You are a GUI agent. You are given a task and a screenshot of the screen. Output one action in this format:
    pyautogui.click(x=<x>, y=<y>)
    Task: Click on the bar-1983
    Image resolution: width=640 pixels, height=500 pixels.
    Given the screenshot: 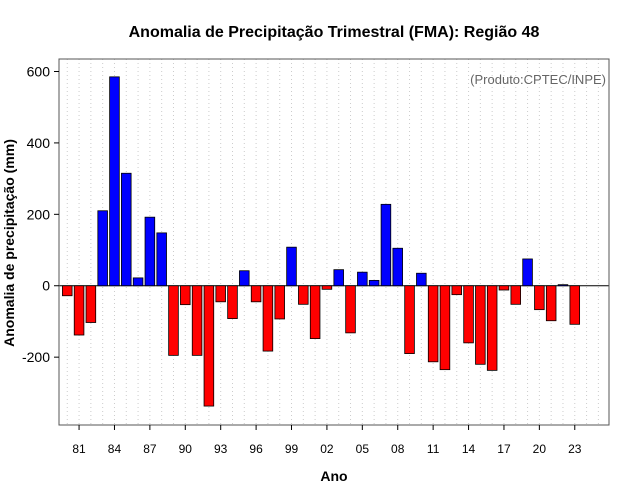 What is the action you would take?
    pyautogui.click(x=102, y=248)
    